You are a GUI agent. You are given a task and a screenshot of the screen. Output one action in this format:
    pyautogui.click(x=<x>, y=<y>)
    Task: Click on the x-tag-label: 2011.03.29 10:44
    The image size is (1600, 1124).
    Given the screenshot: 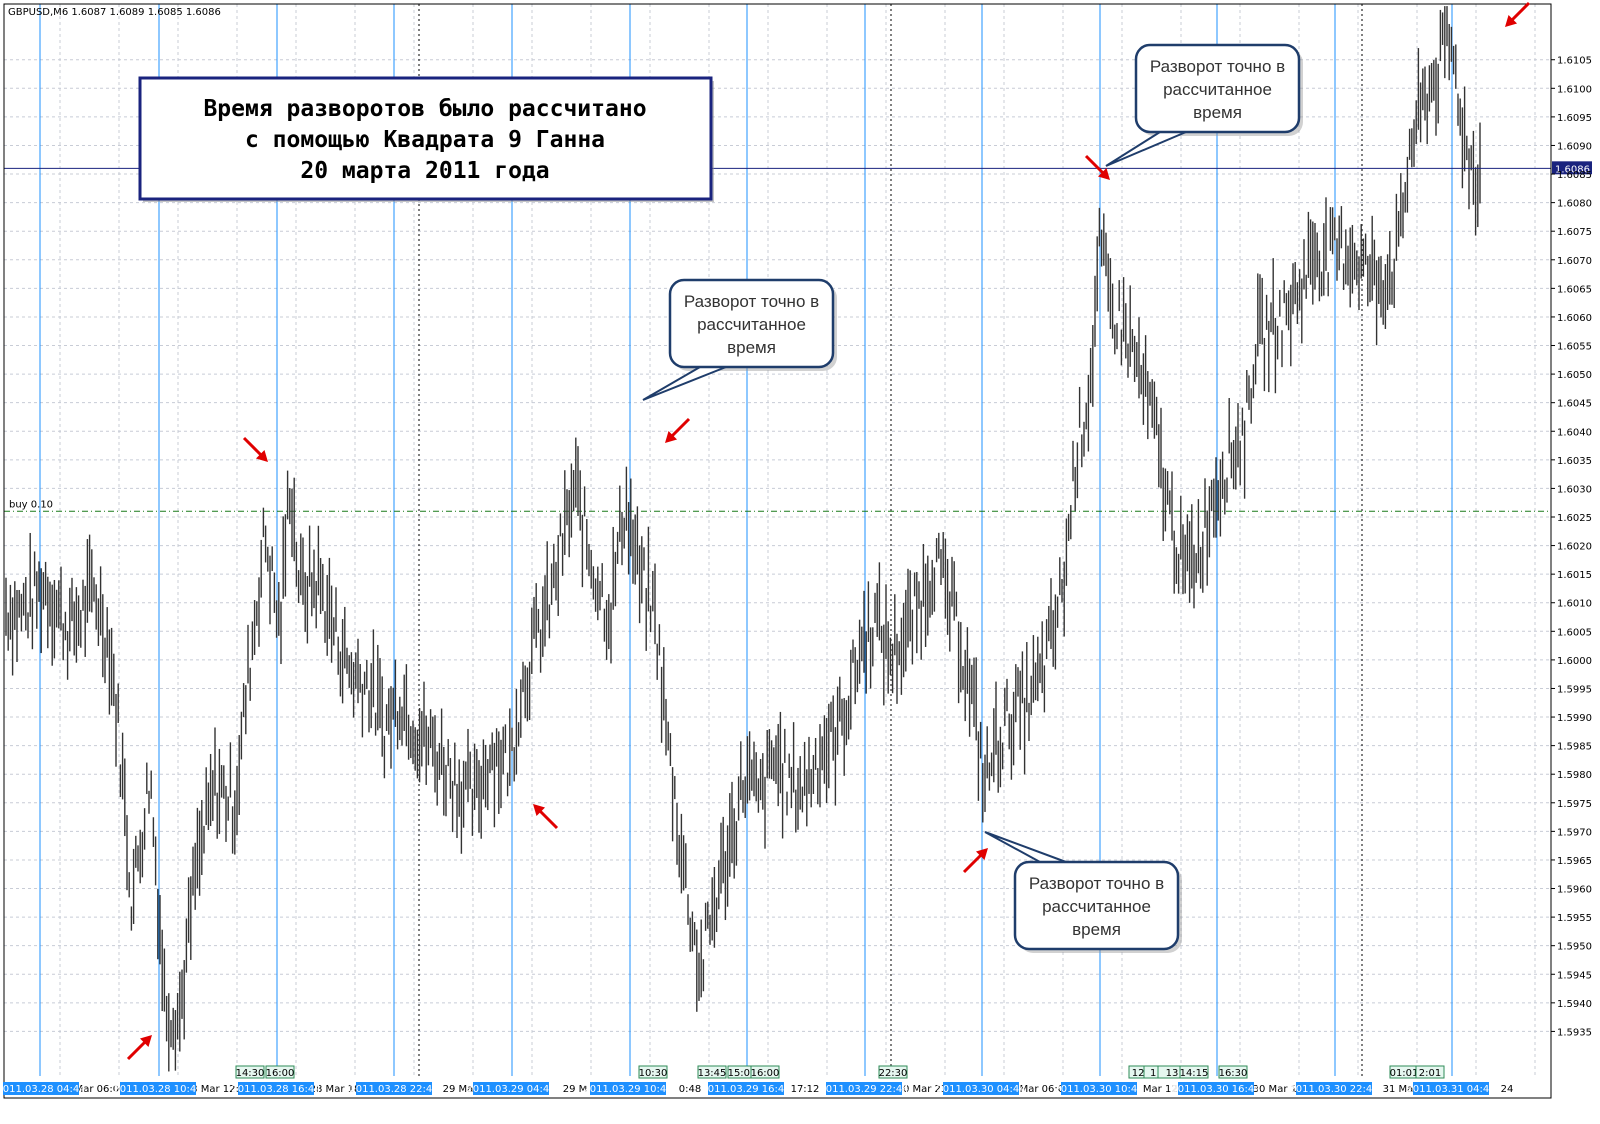 What is the action you would take?
    pyautogui.click(x=627, y=1089)
    